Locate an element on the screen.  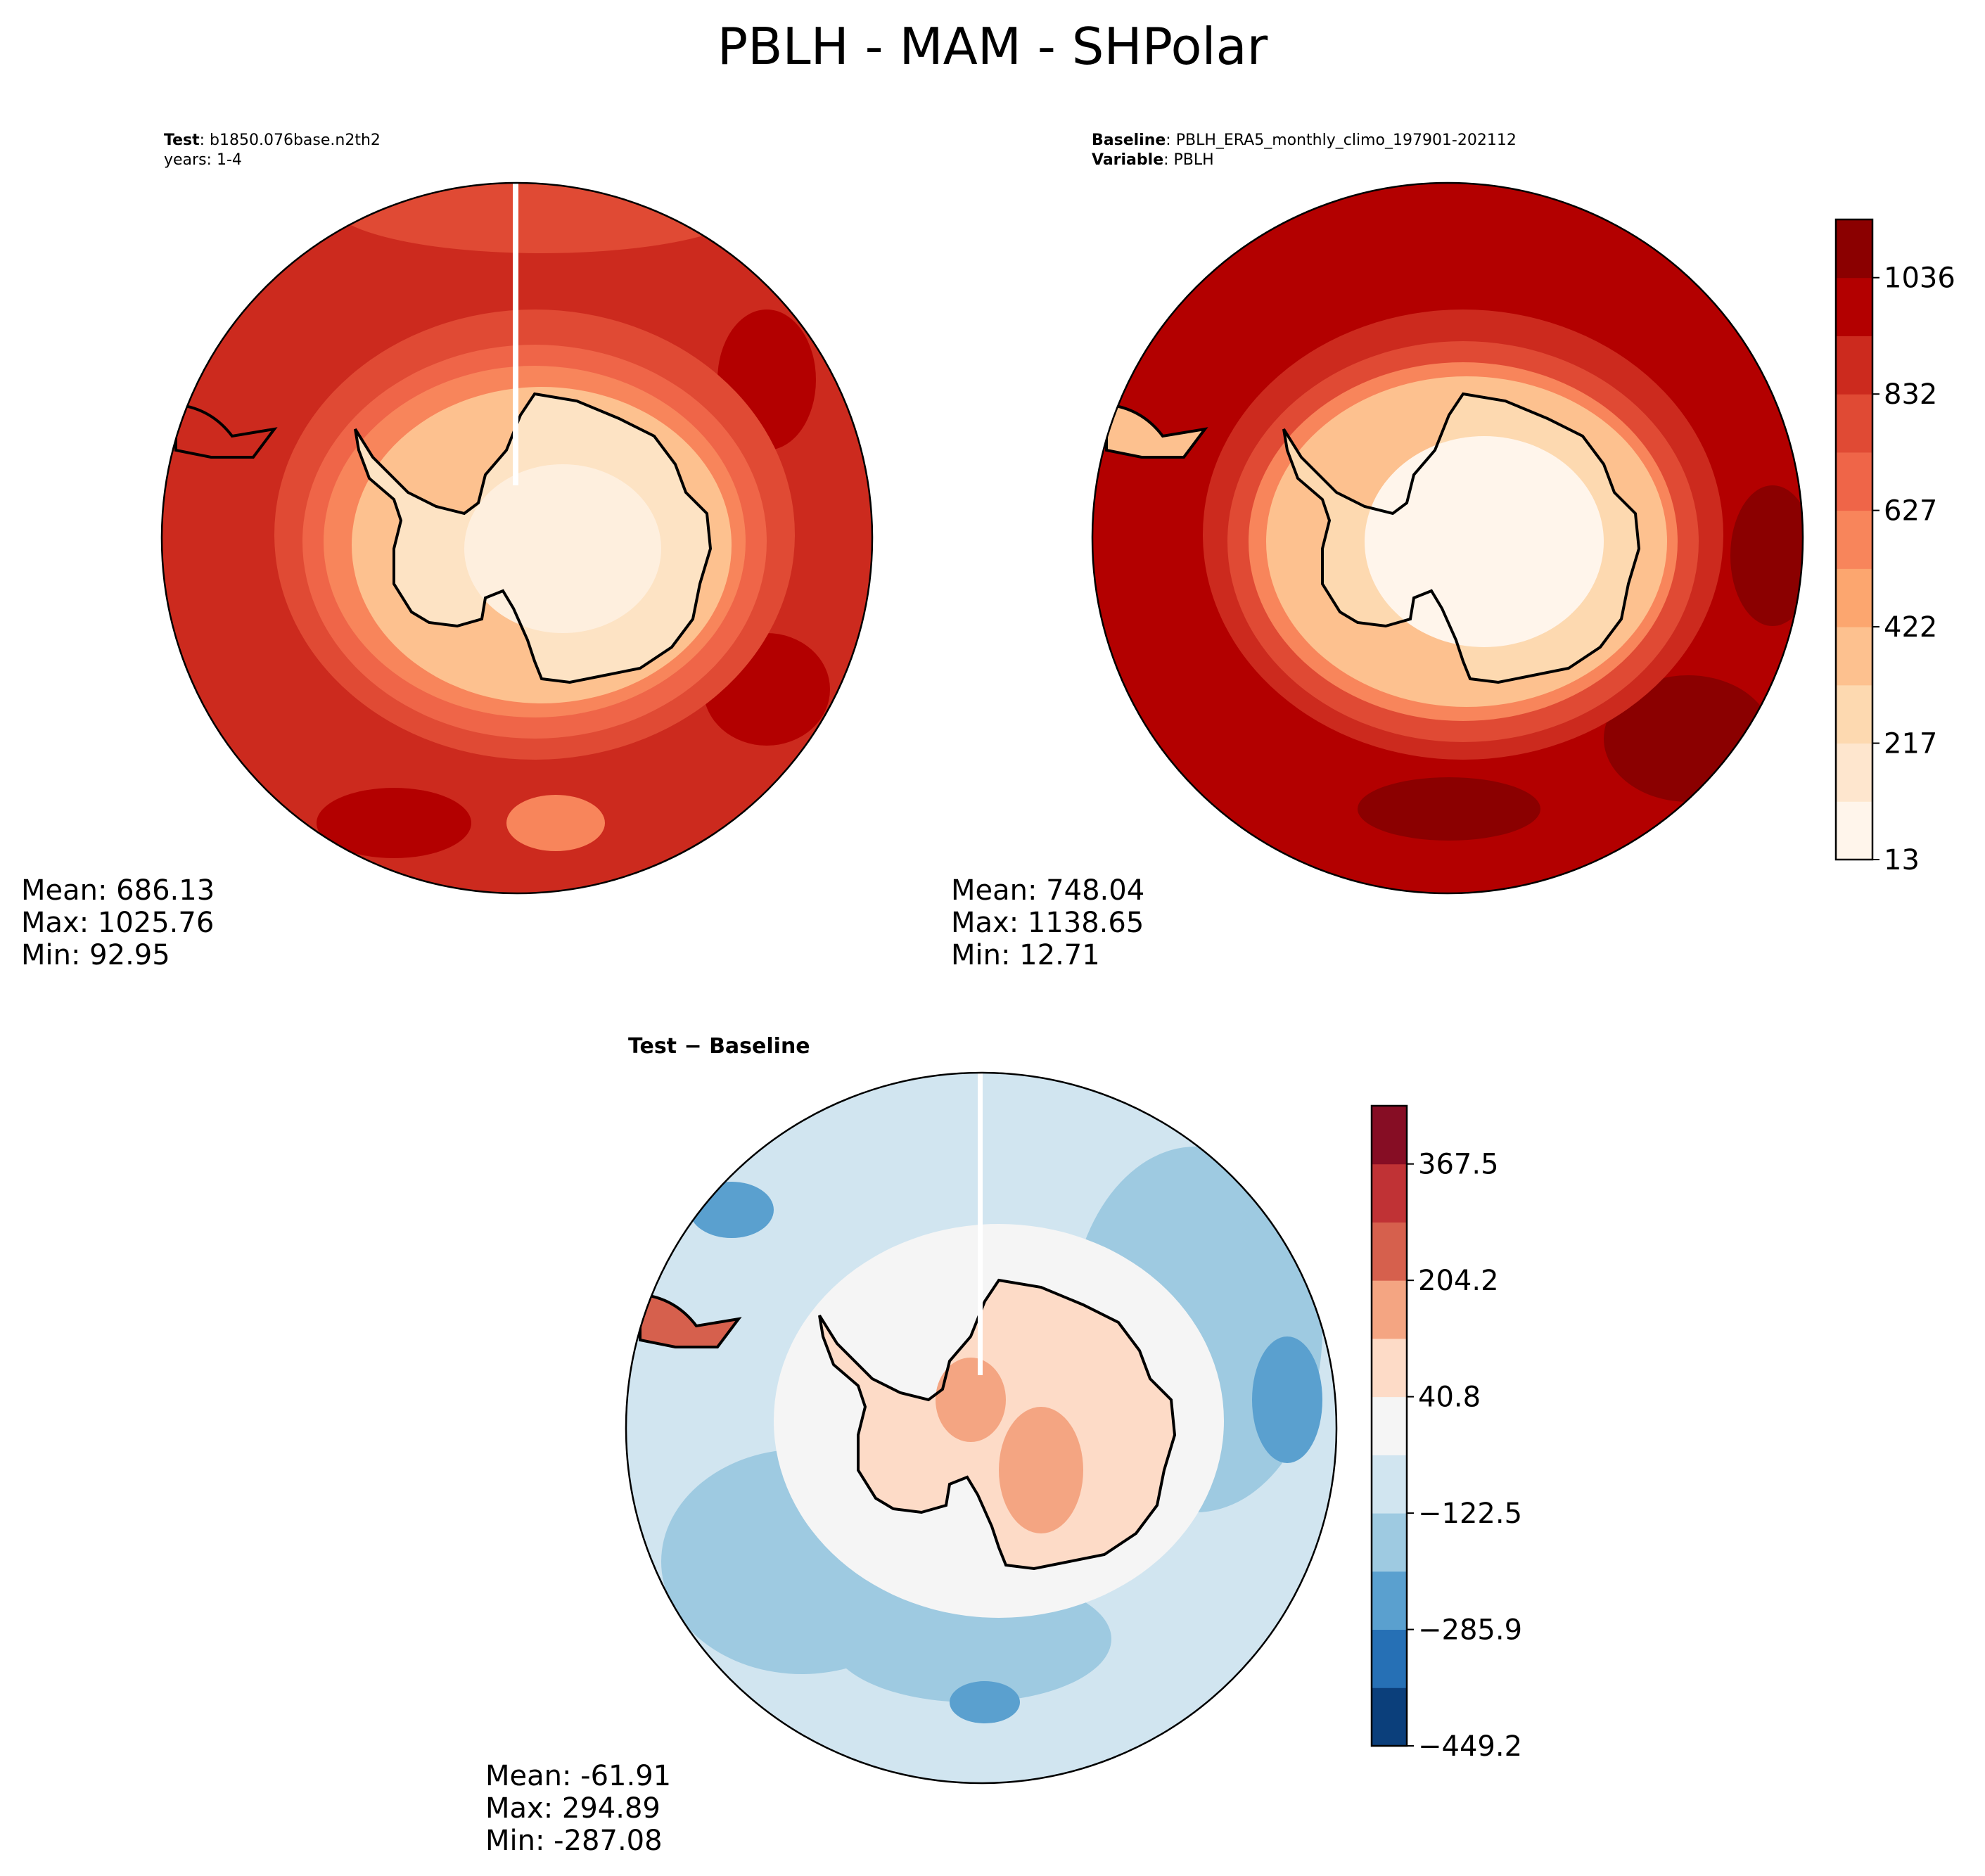
diff-max: Max: 294.89 is located at coordinates (573, 1809).